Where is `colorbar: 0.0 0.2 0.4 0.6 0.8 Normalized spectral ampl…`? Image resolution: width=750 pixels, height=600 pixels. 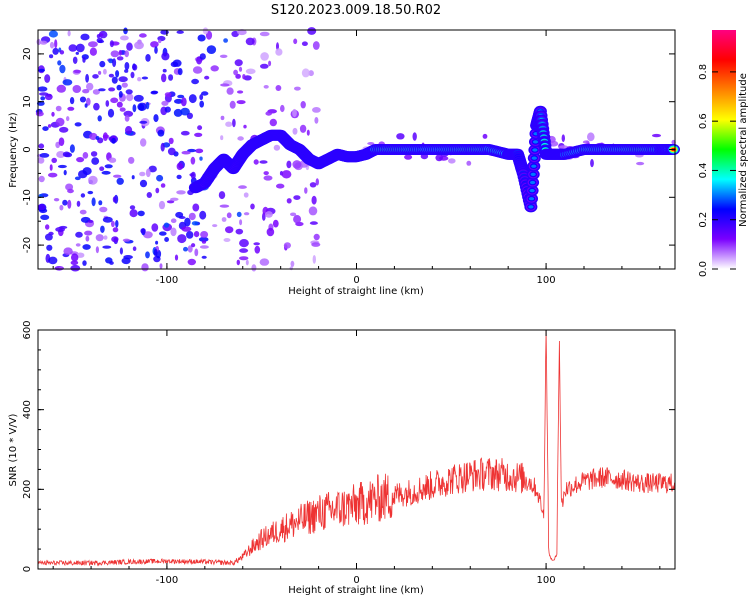 colorbar: 0.0 0.2 0.4 0.6 0.8 Normalized spectral ampl… is located at coordinates (723, 153).